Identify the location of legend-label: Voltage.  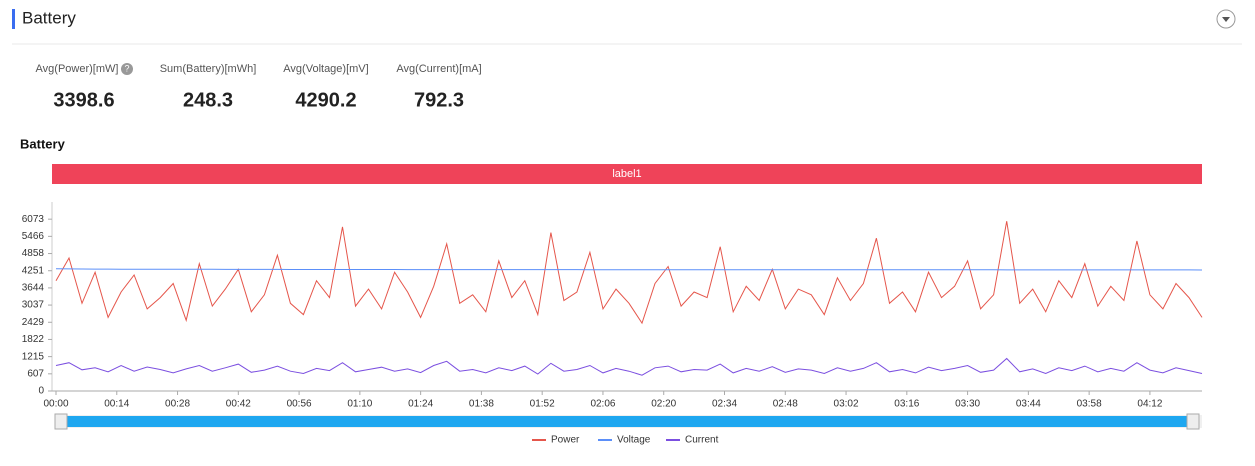
(634, 440).